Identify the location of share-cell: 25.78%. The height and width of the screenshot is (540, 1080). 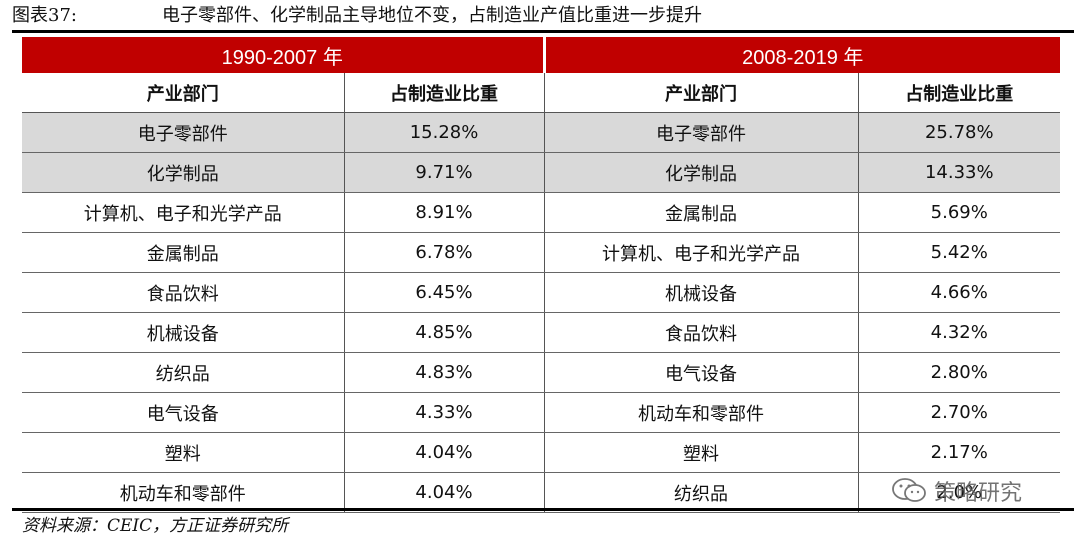
(959, 132).